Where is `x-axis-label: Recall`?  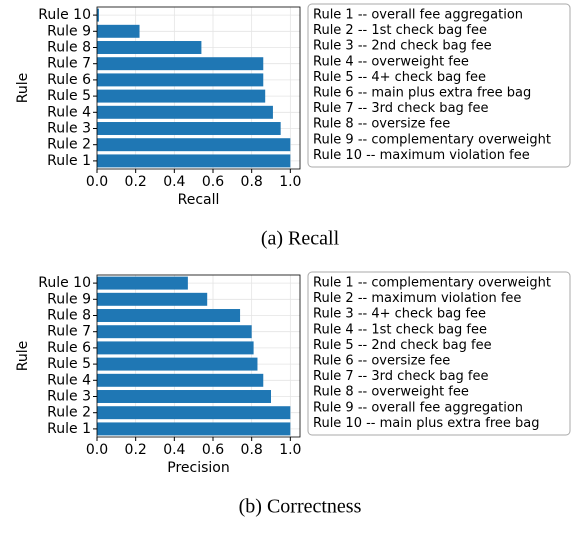 x-axis-label: Recall is located at coordinates (199, 200).